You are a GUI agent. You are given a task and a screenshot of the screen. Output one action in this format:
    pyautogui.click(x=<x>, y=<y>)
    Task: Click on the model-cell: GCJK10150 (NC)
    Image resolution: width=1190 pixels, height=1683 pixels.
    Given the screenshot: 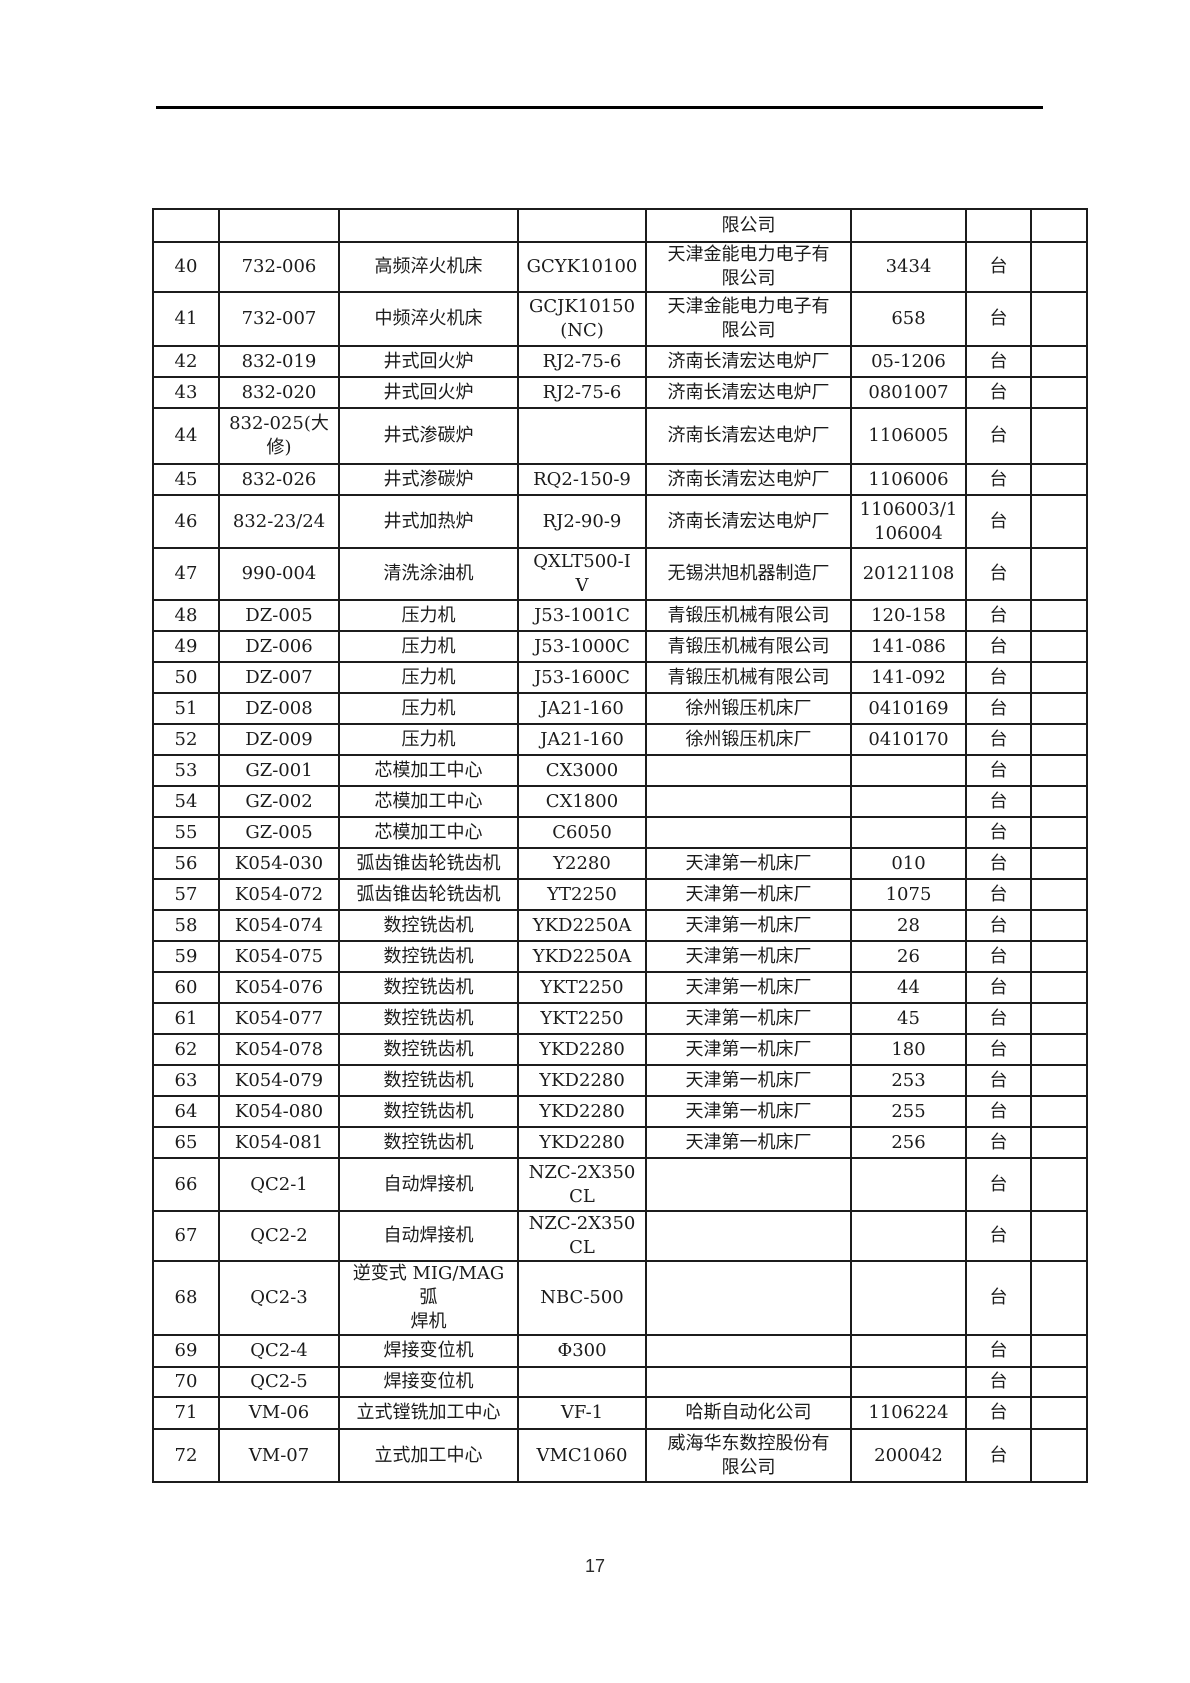 What is the action you would take?
    pyautogui.click(x=582, y=319)
    